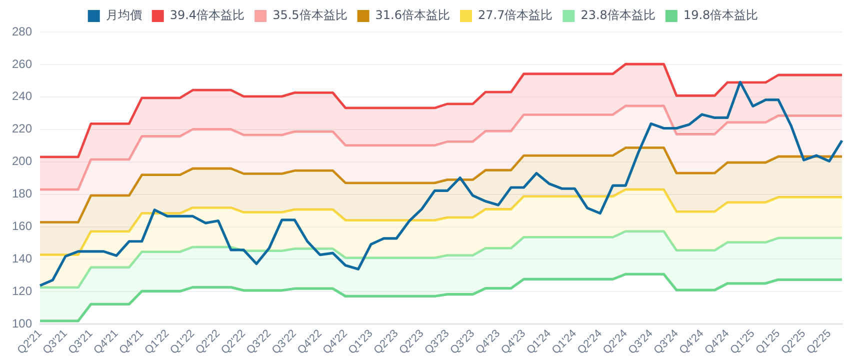 The height and width of the screenshot is (360, 860). Describe the element at coordinates (310, 15) in the screenshot. I see `legend-label: 35.5倍本益比` at that location.